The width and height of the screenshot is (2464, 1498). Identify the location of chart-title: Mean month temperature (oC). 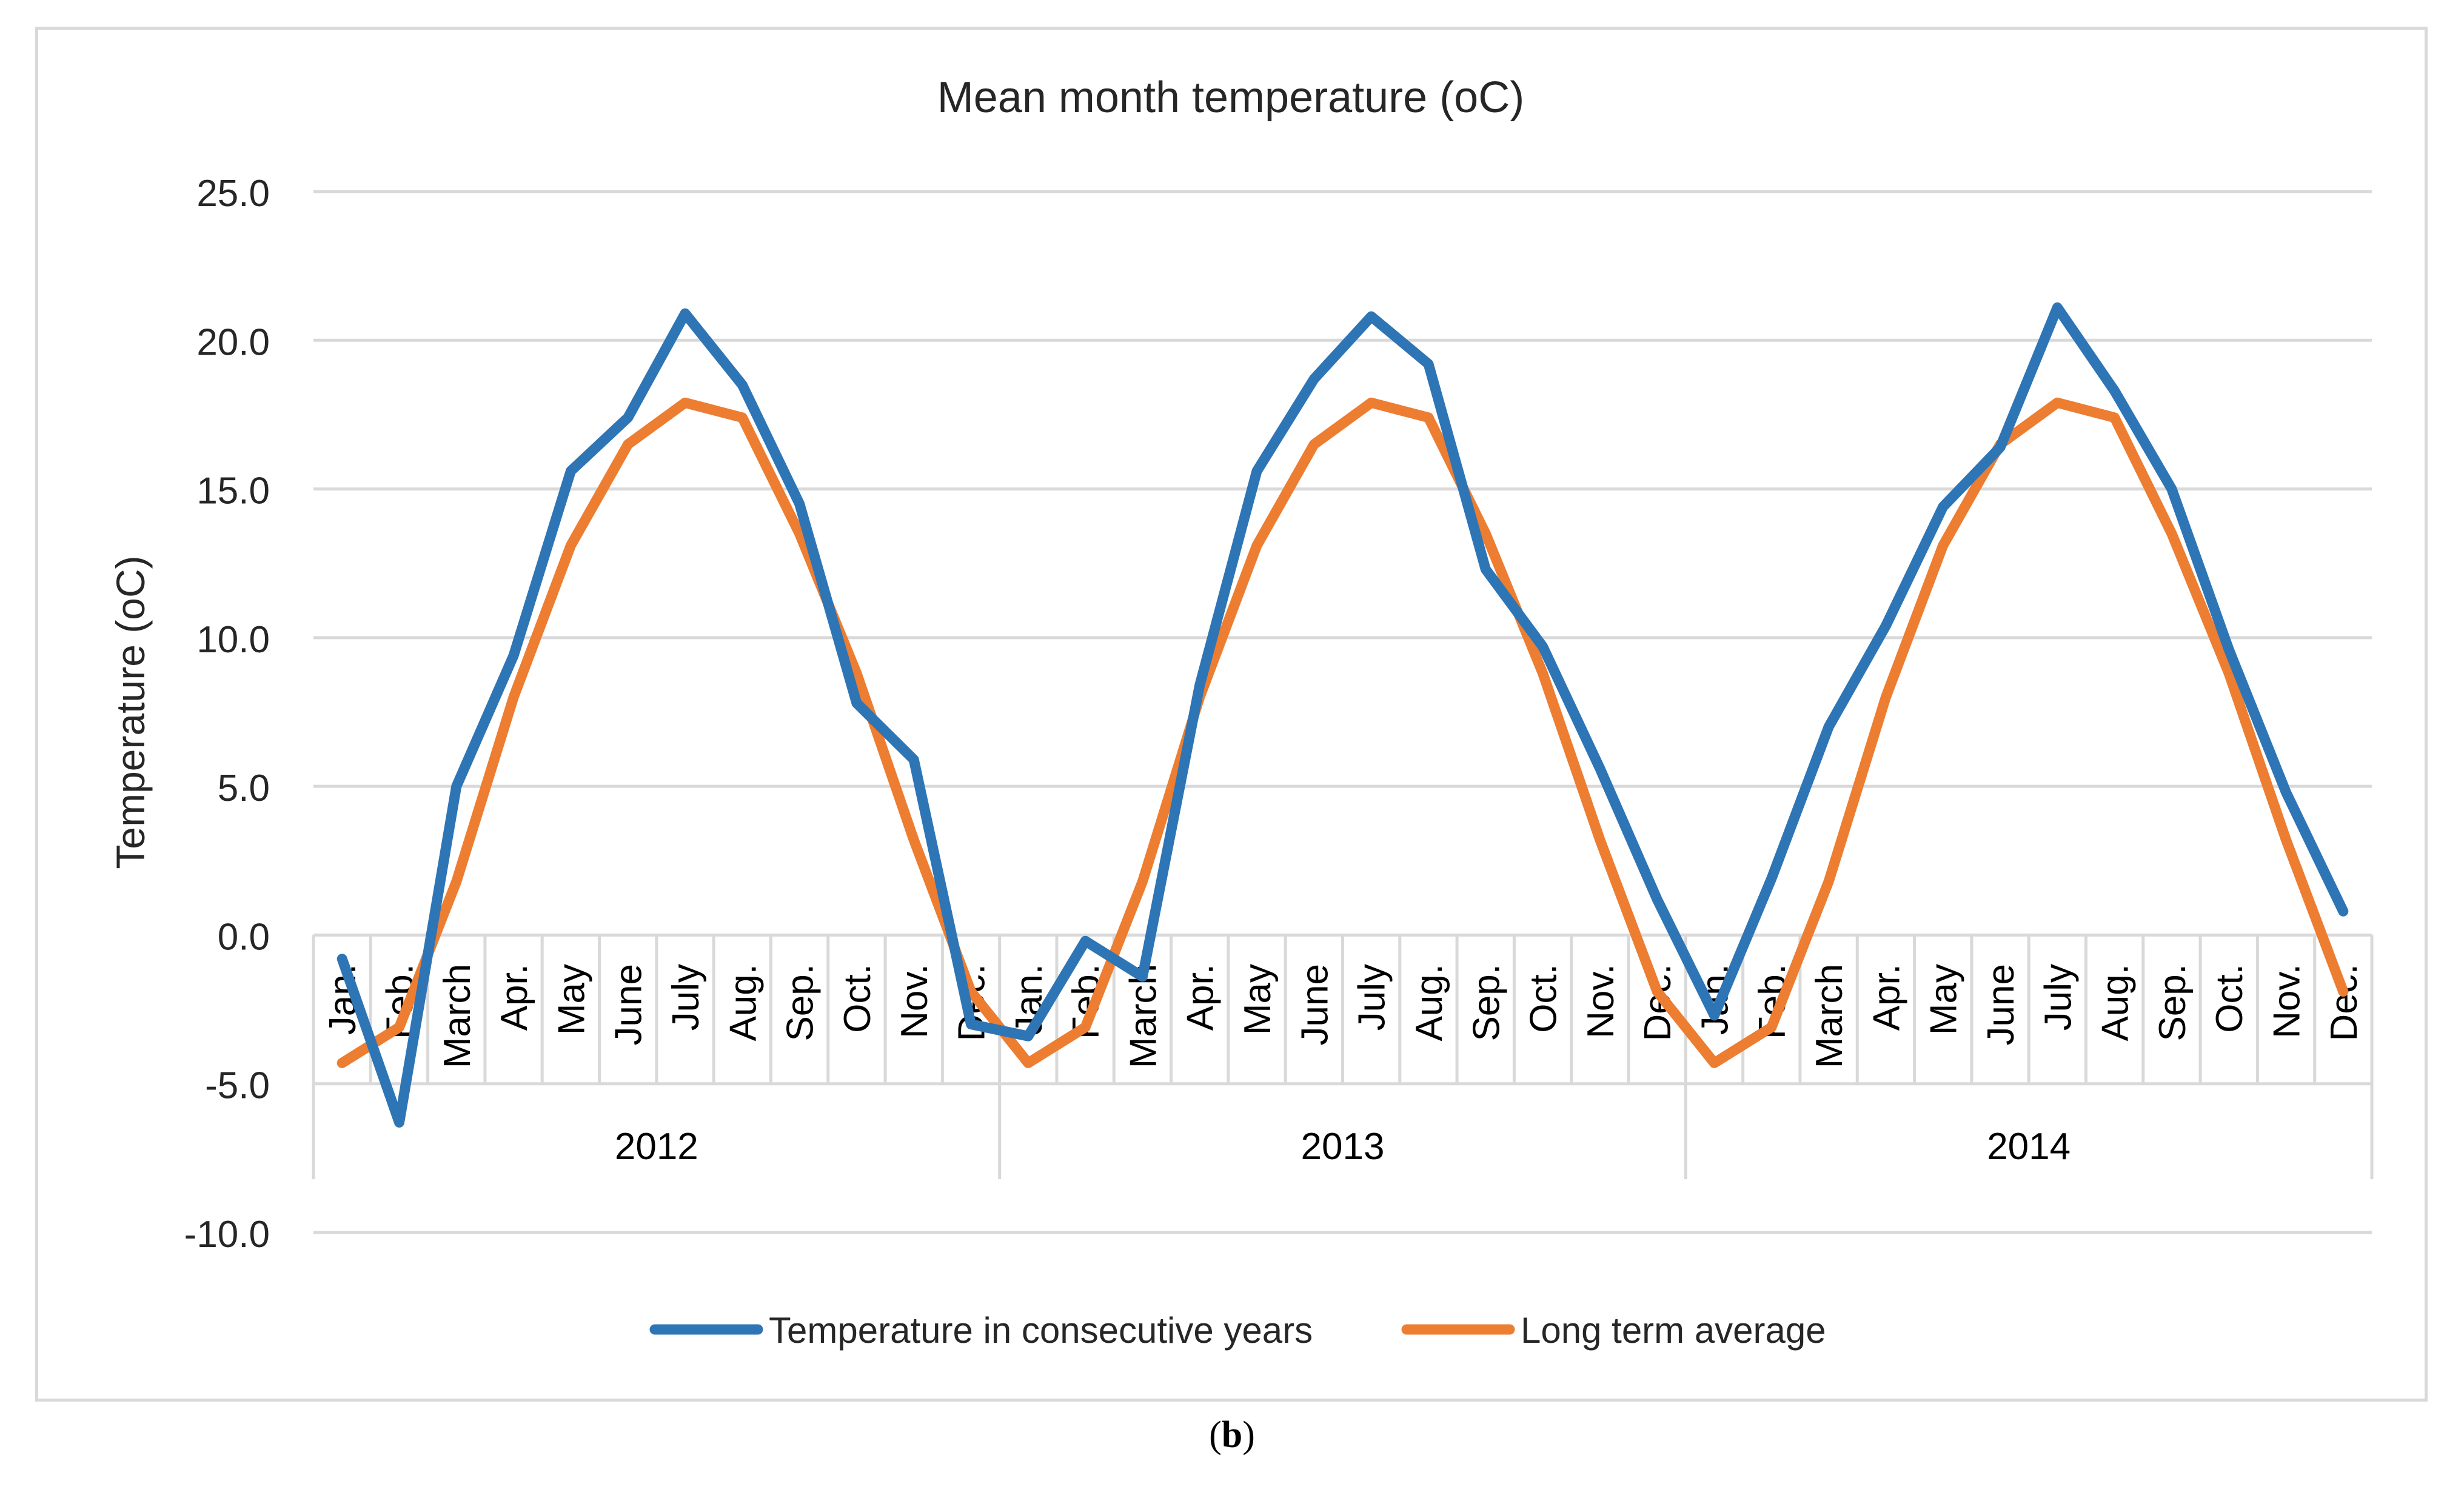
(1230, 97).